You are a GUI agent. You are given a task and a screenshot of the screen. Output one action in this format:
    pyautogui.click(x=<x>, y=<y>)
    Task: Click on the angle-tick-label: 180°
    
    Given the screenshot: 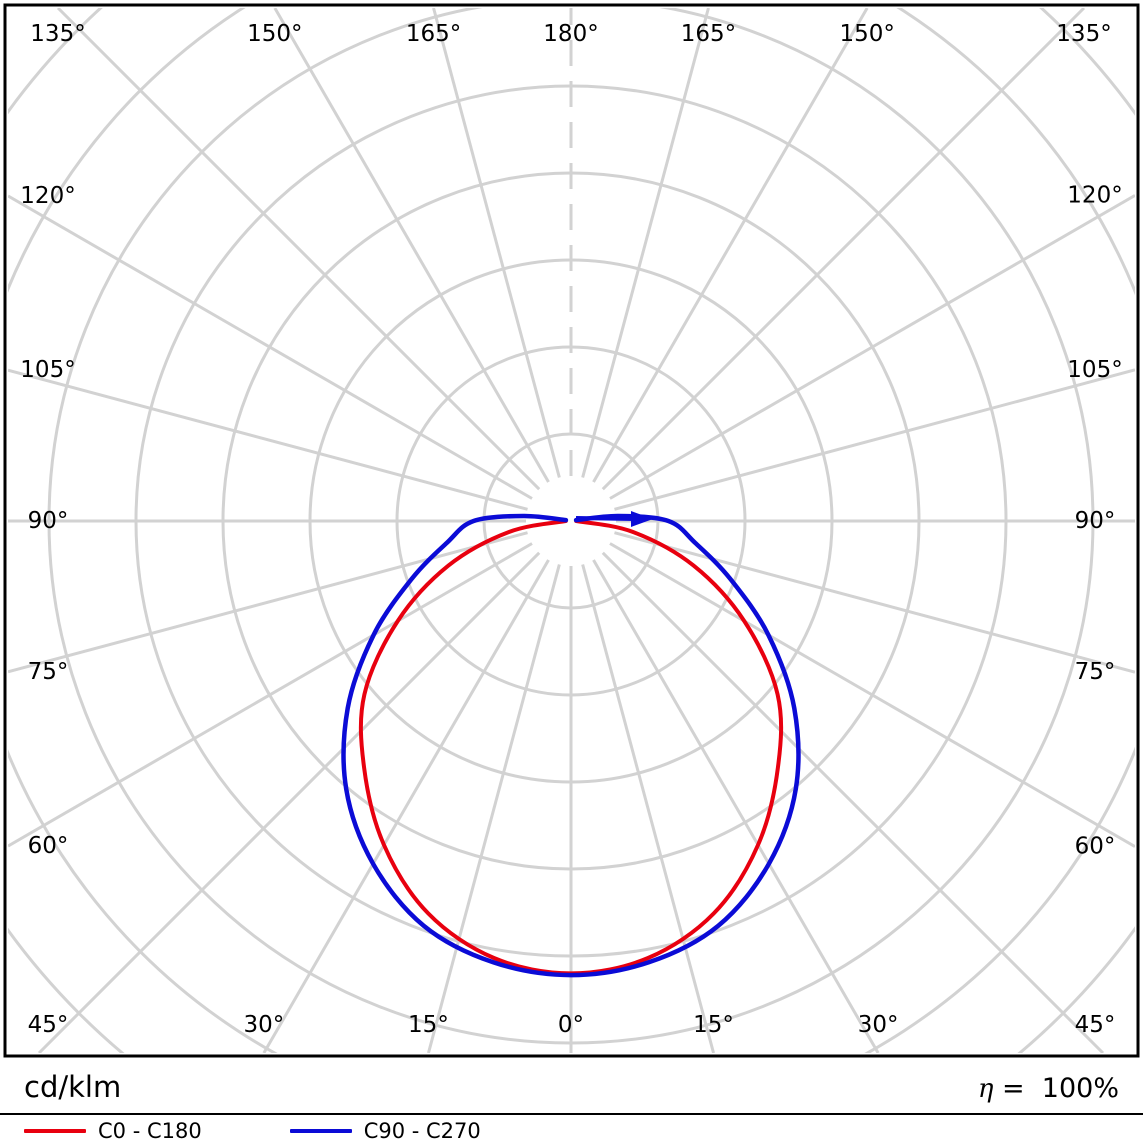 What is the action you would take?
    pyautogui.click(x=570, y=34)
    